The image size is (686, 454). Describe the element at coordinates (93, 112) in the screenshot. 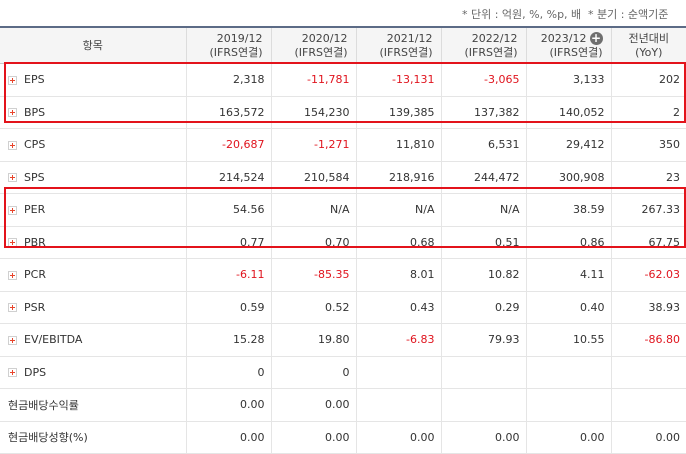

I see `row-label-cell: BPS` at that location.